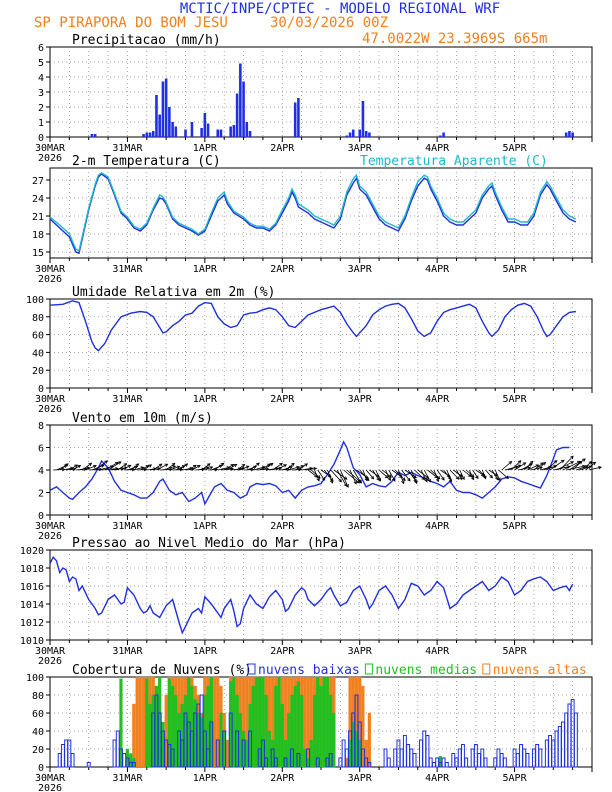  What do you see at coordinates (282, 778) in the screenshot?
I see `cloud-xtick-label: 2APR` at bounding box center [282, 778].